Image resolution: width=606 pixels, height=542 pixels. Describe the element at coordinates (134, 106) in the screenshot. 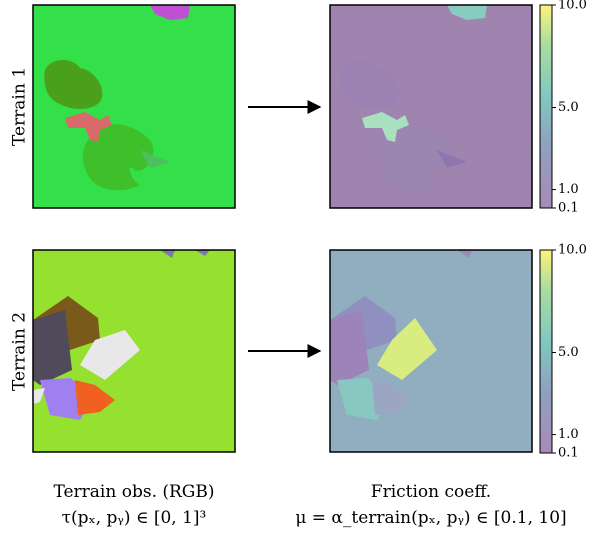

I see `terrain-1-rgb` at that location.